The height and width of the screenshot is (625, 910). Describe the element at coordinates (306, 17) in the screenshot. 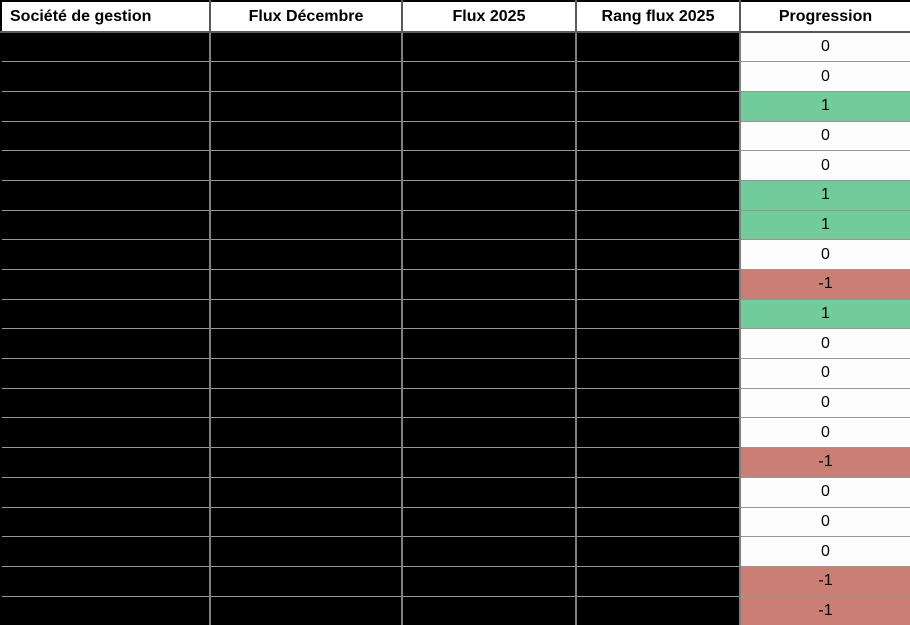

I see `column-header-flux-decembre: Flux Décembre` at that location.